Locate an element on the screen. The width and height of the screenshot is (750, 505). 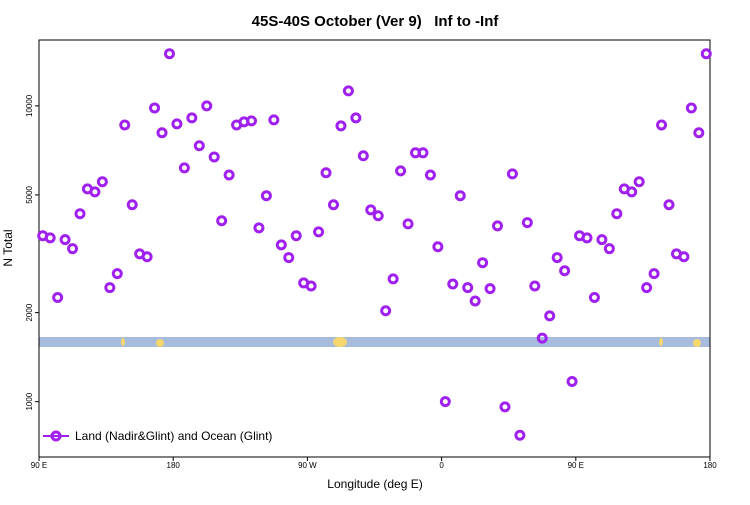
legend-label: Land (Nadir&Glint) and Ocean (Glint) is located at coordinates (173, 436).